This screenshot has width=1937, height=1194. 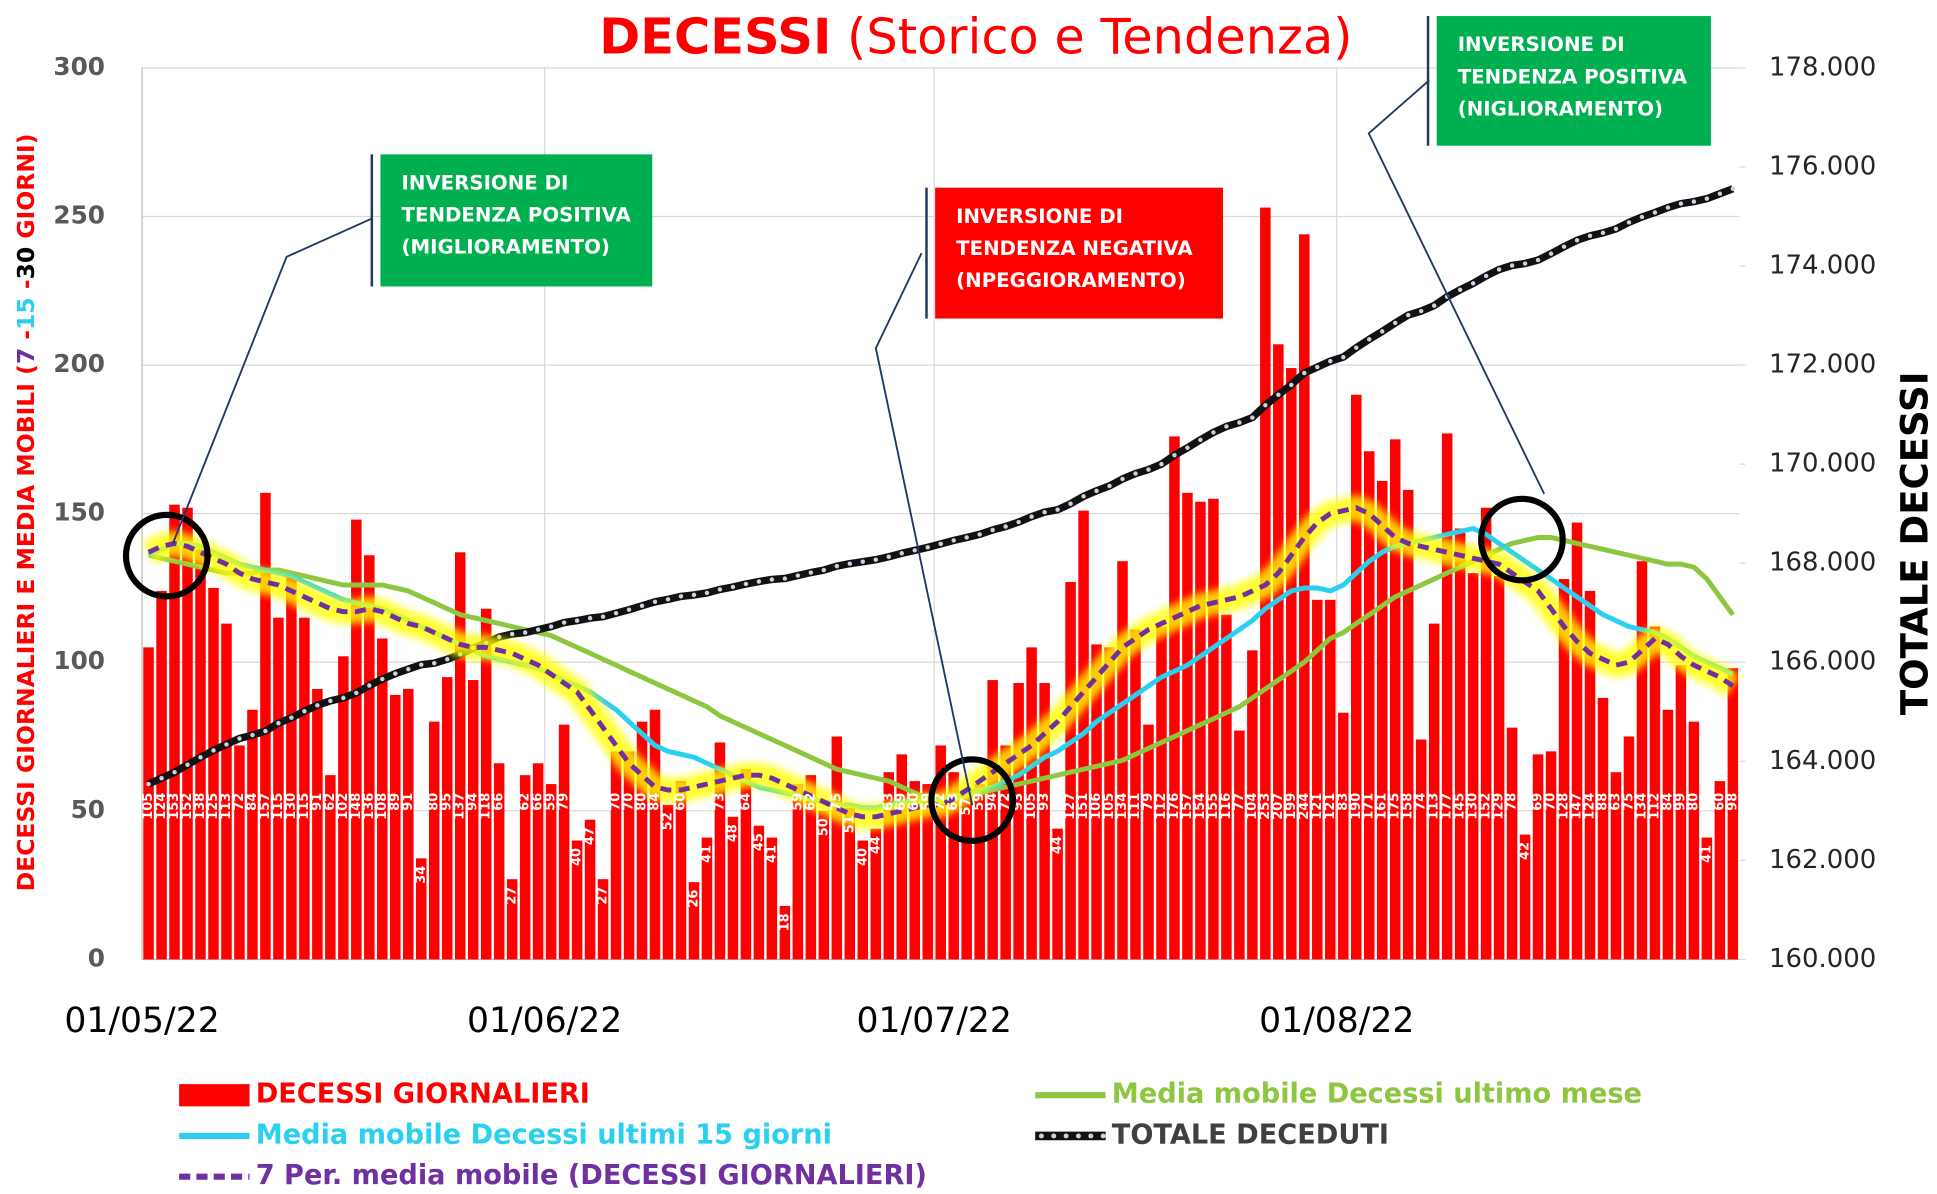 What do you see at coordinates (862, 857) in the screenshot?
I see `value-label: 40` at bounding box center [862, 857].